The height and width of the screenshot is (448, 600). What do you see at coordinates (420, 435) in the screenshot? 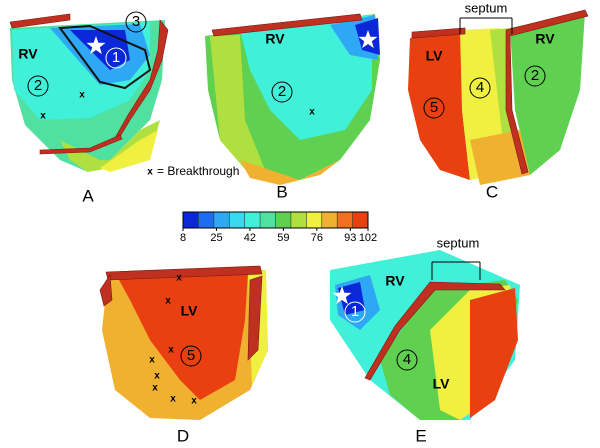
I see `panel-label: E` at bounding box center [420, 435].